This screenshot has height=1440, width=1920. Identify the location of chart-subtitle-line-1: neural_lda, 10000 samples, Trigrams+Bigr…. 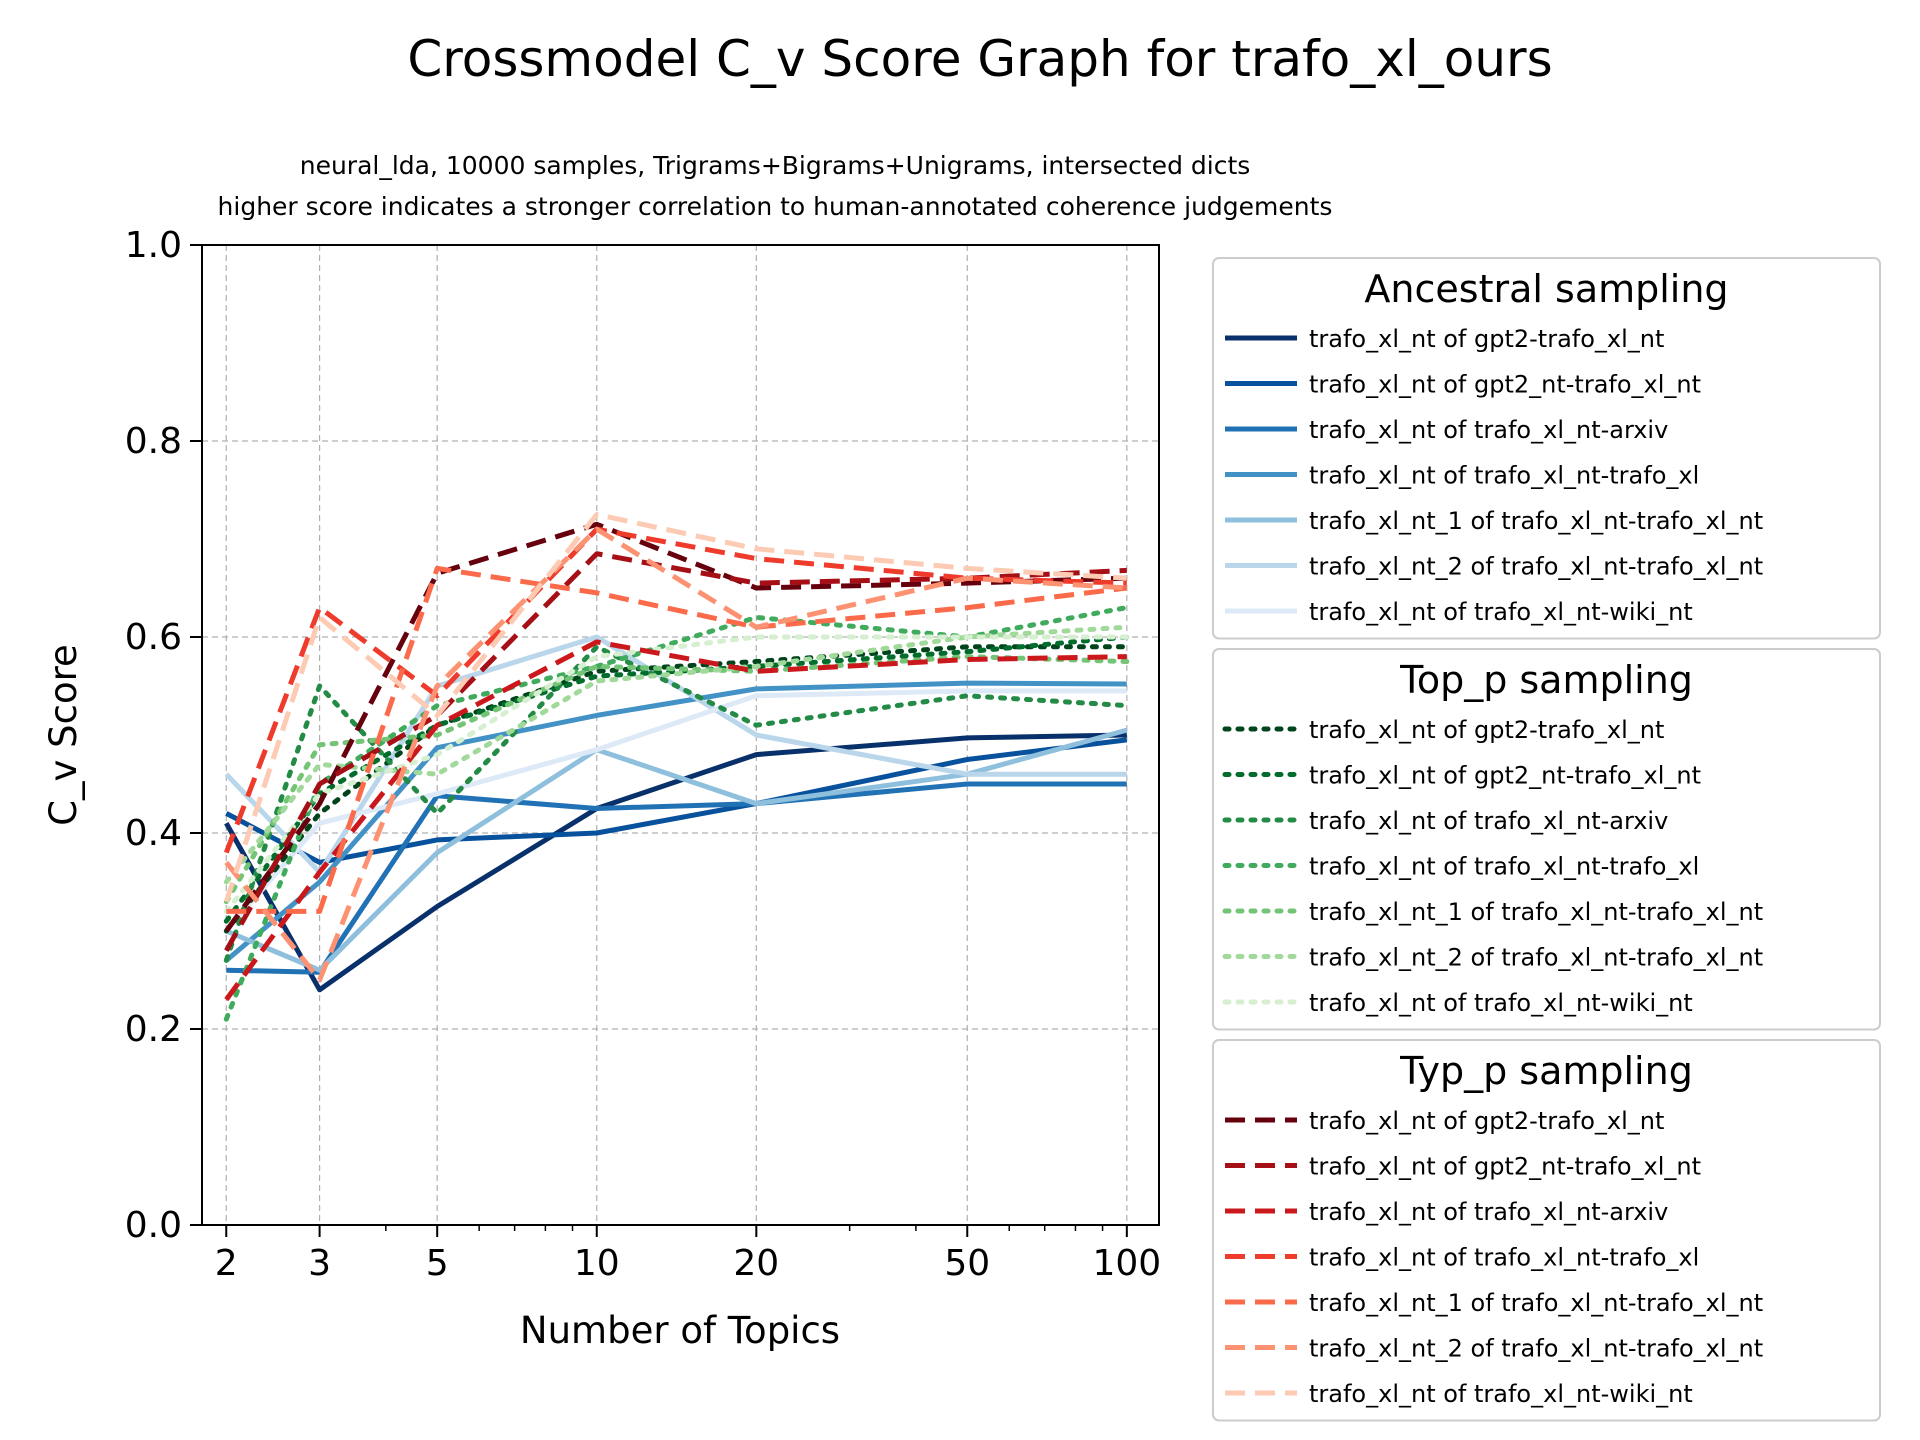
(775, 165).